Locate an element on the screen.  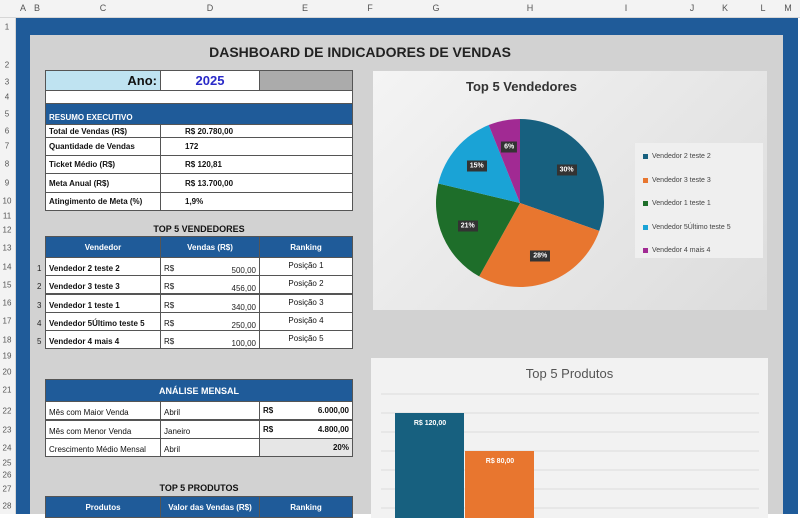
bar-data-label: R$ 80,00 is located at coordinates (500, 461).